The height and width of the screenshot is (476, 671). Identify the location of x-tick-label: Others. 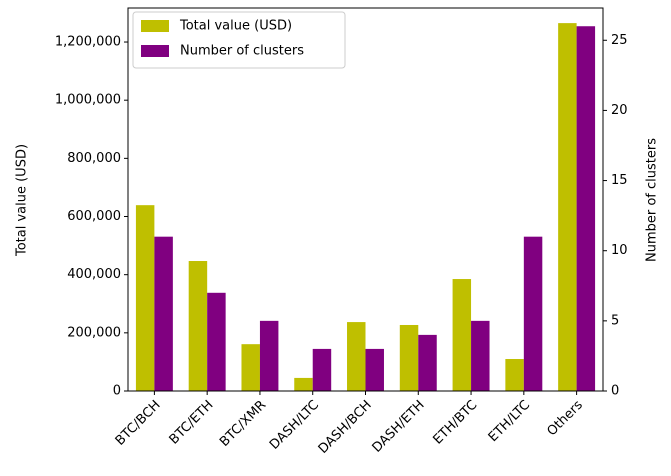
(565, 419).